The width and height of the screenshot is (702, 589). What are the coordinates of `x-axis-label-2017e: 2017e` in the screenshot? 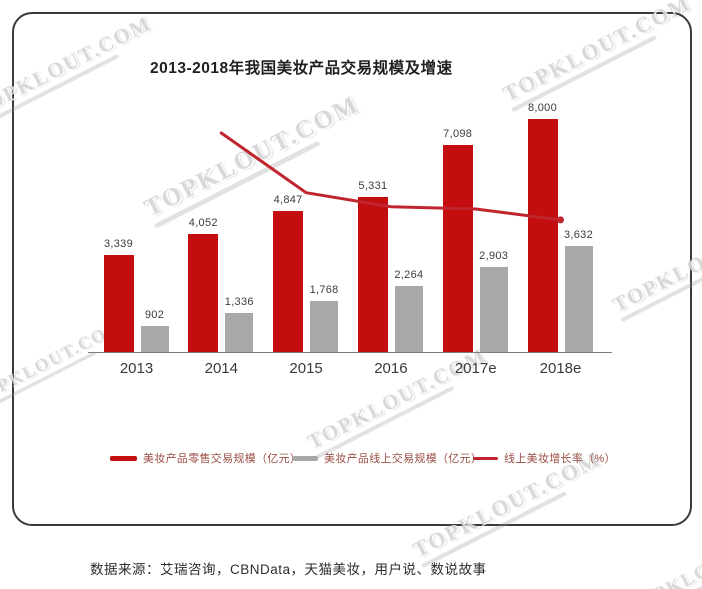 It's located at (475, 368).